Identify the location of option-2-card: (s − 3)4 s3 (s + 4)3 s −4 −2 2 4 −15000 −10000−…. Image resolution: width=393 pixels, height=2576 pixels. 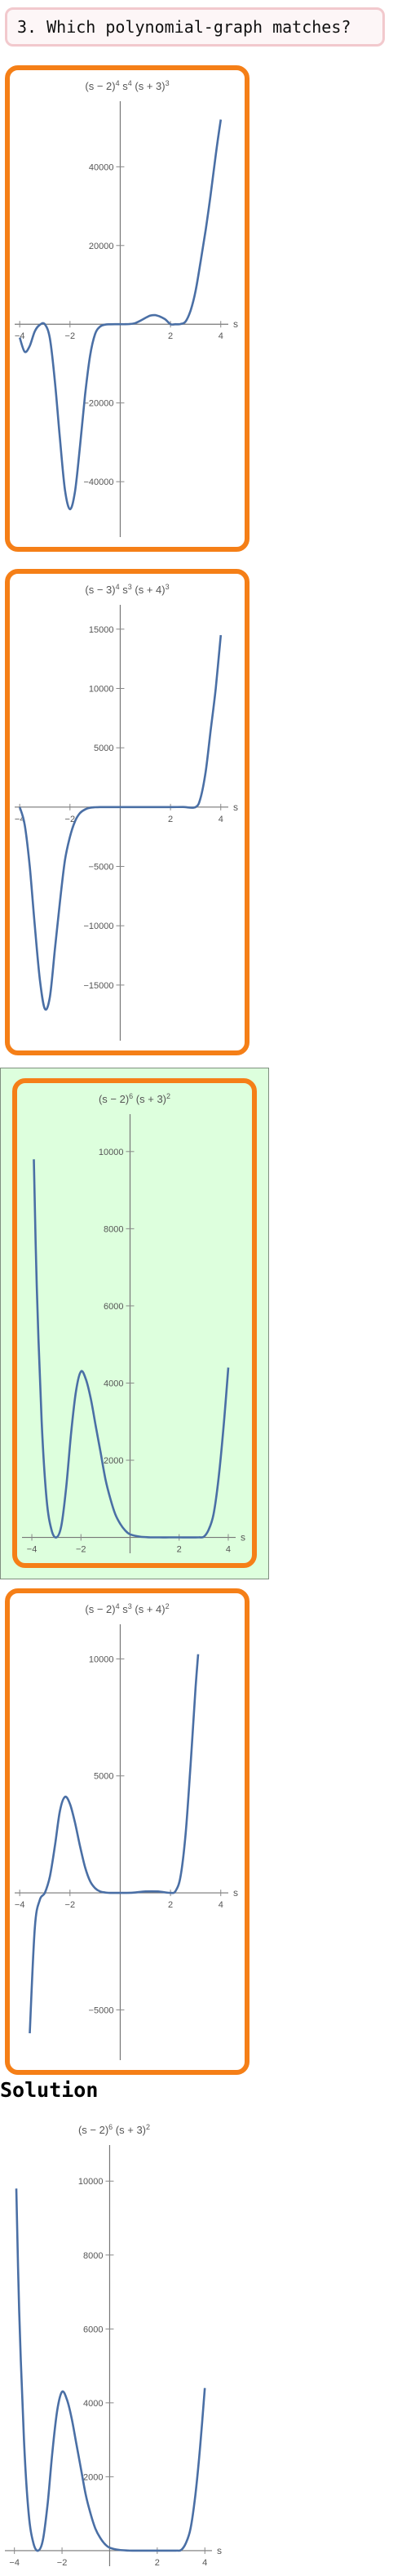
(127, 812).